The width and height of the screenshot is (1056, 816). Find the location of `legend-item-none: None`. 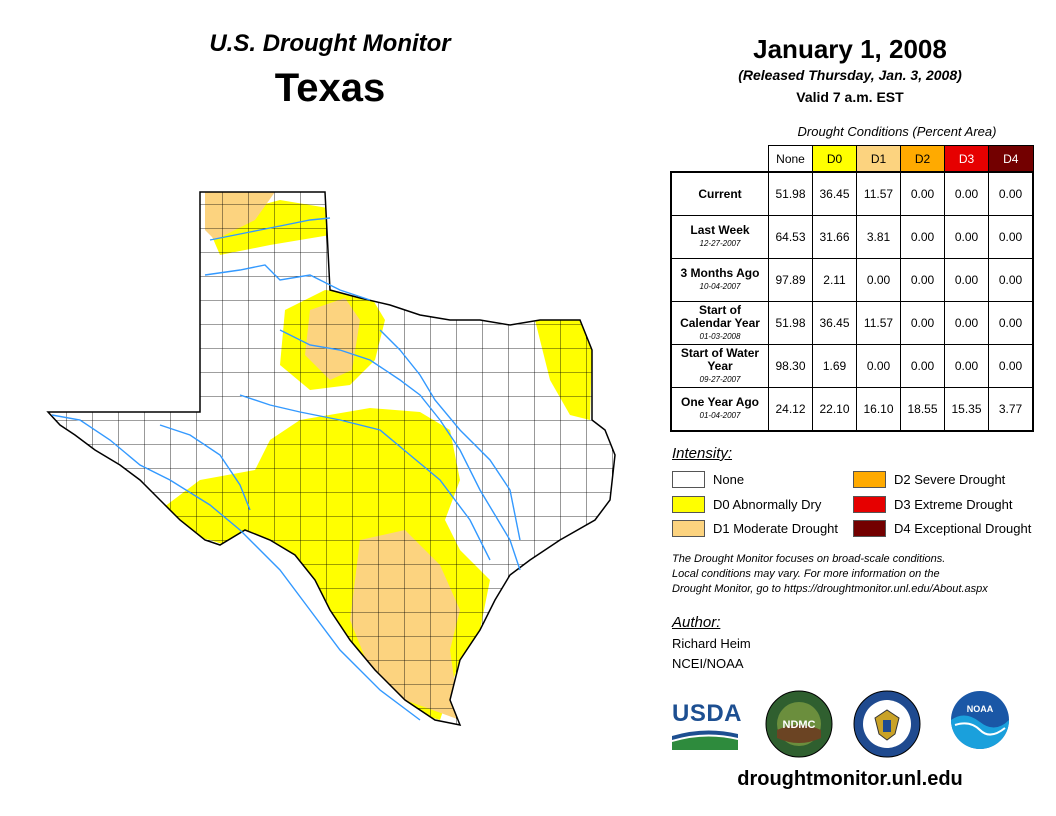

legend-item-none: None is located at coordinates (708, 479).